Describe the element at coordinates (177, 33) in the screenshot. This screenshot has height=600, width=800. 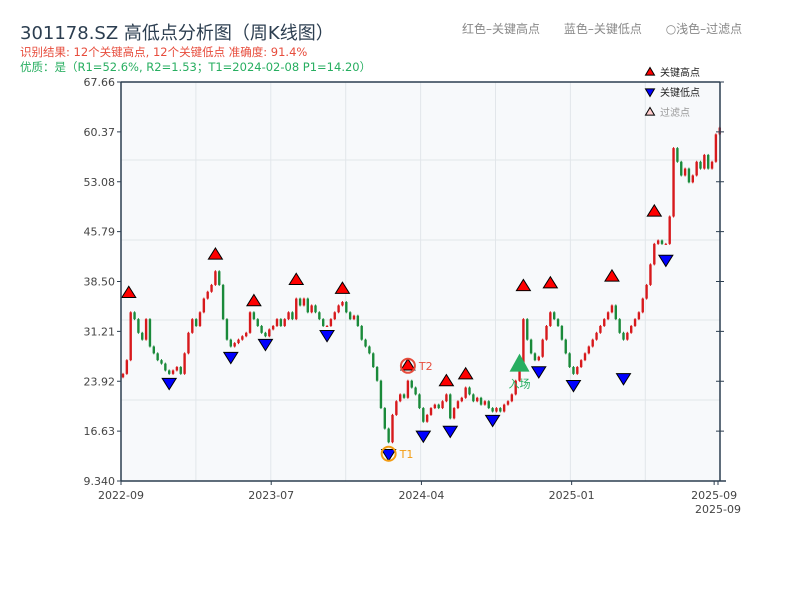
I see `chart-title: 301178.SZ 高低点分析图（周K线图）` at that location.